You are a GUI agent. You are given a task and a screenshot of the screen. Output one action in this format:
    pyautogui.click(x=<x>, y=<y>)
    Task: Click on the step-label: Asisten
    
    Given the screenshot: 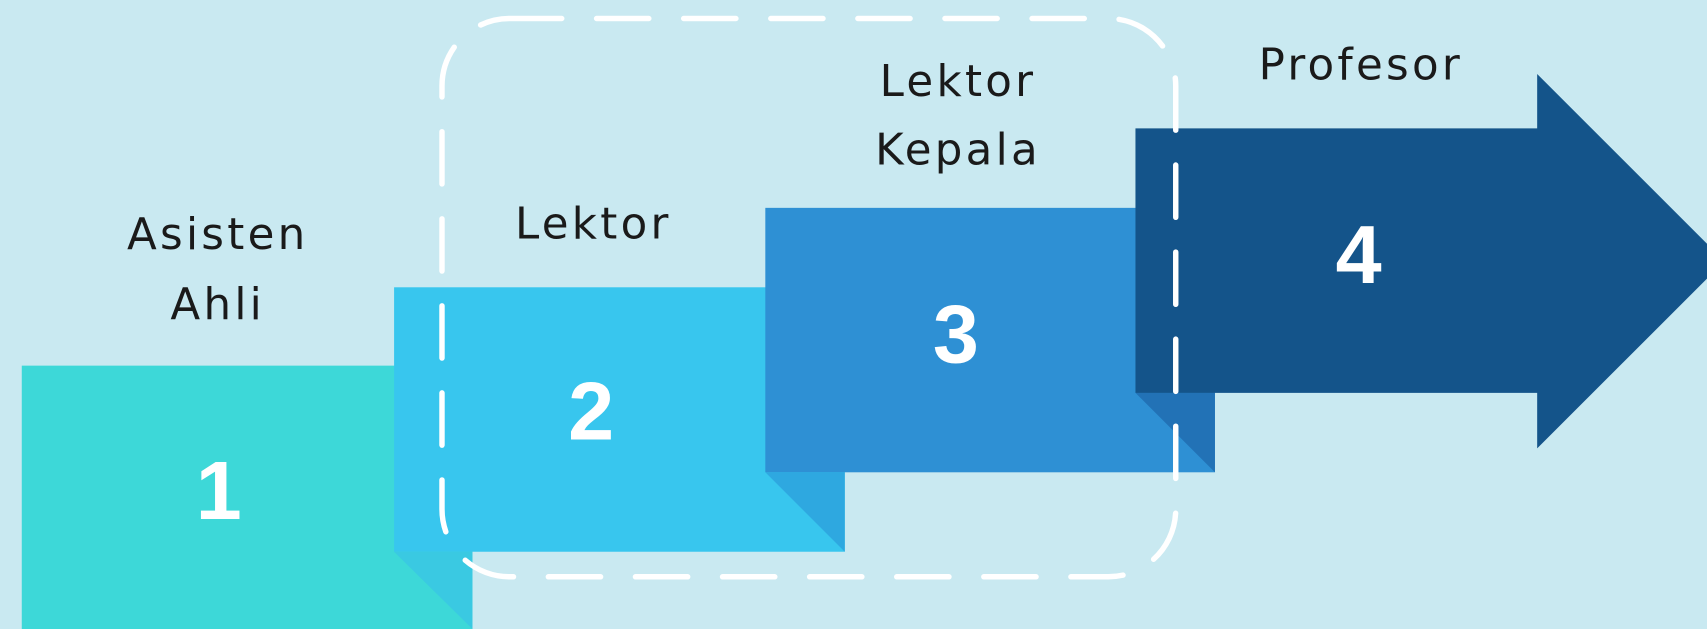 What is the action you would take?
    pyautogui.click(x=218, y=235)
    